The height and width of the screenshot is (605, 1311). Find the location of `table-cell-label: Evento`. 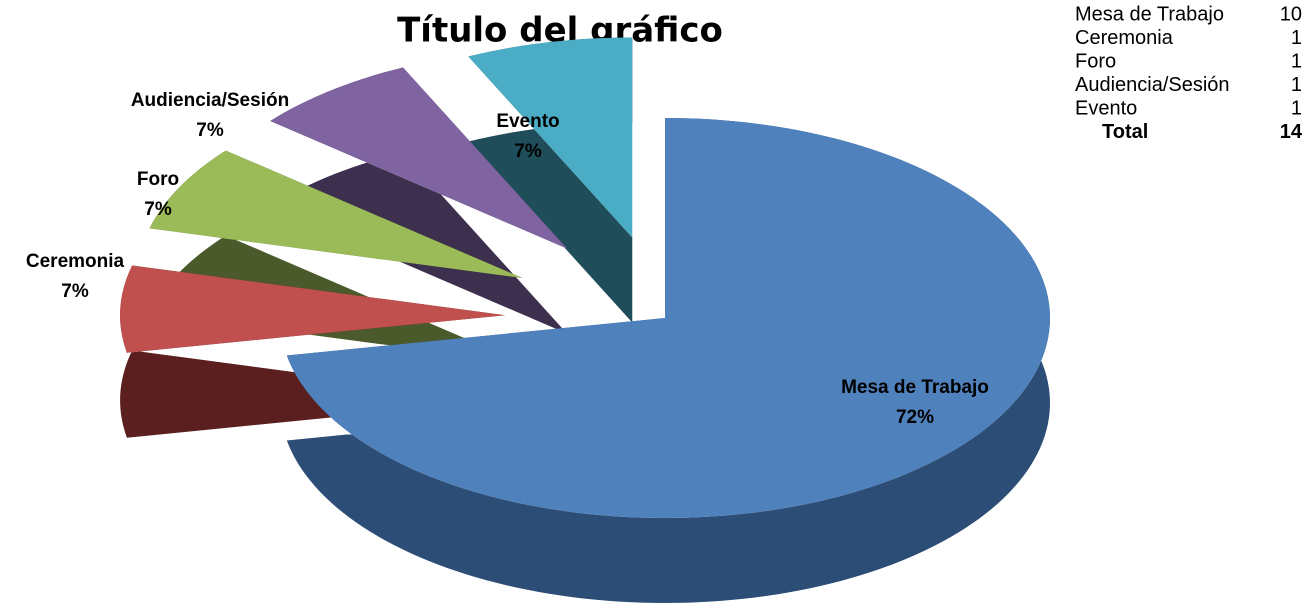

table-cell-label: Evento is located at coordinates (1106, 108).